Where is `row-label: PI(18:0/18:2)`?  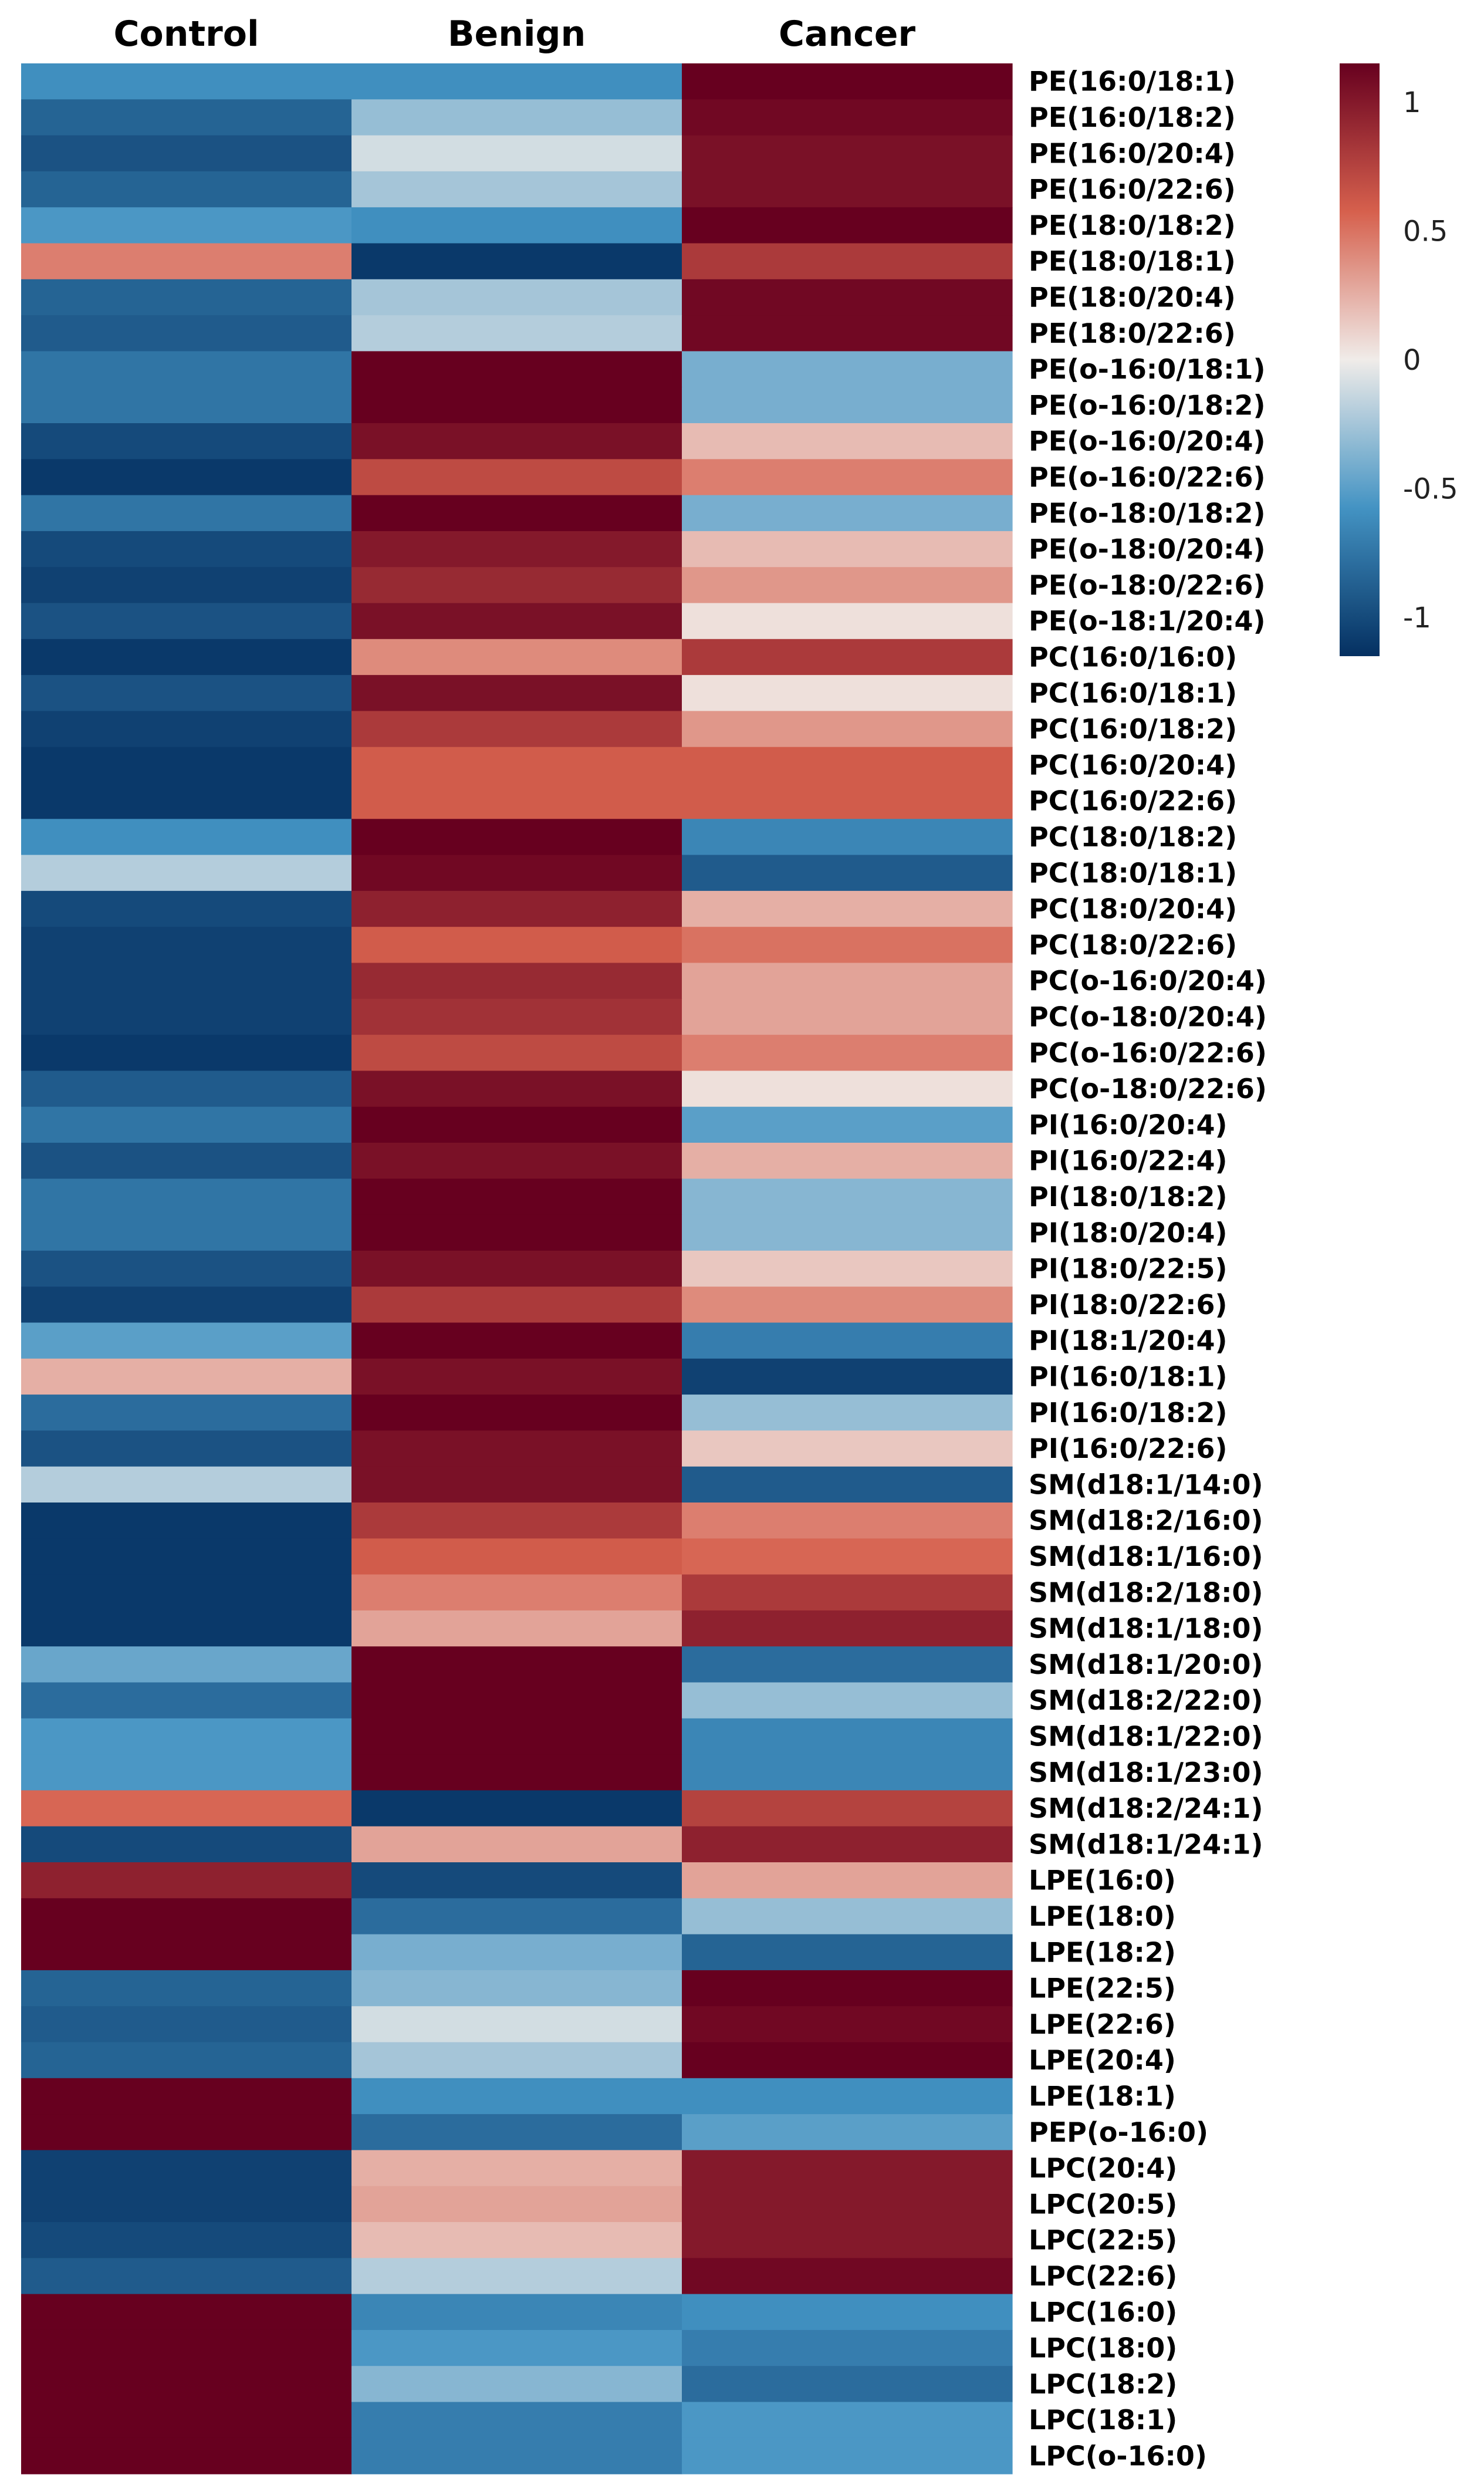 row-label: PI(18:0/18:2) is located at coordinates (1128, 1197).